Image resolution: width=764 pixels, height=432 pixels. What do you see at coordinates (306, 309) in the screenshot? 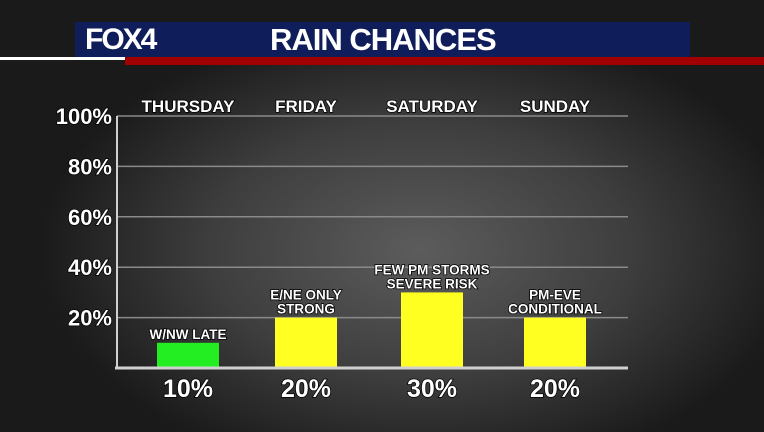
I see `bar-annotation: STRONG` at bounding box center [306, 309].